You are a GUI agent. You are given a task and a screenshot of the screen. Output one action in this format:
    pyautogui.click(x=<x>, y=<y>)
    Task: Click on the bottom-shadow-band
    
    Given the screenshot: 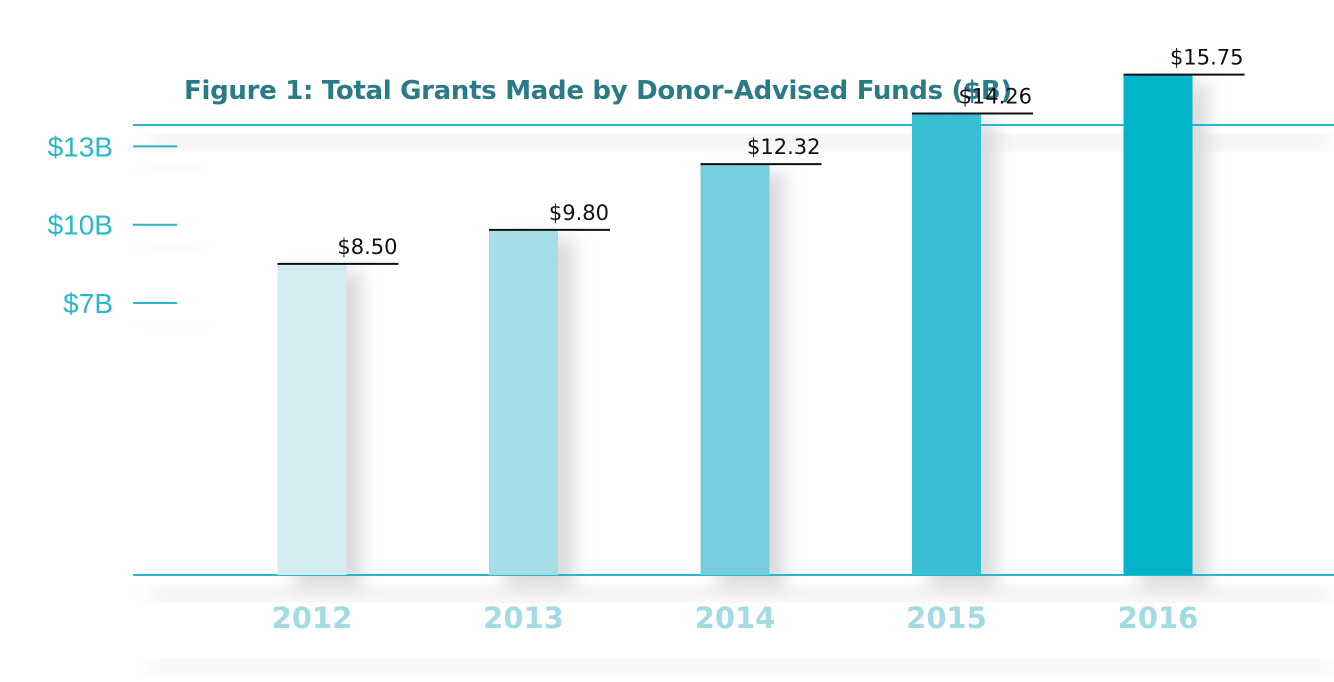 What is the action you would take?
    pyautogui.click(x=740, y=593)
    